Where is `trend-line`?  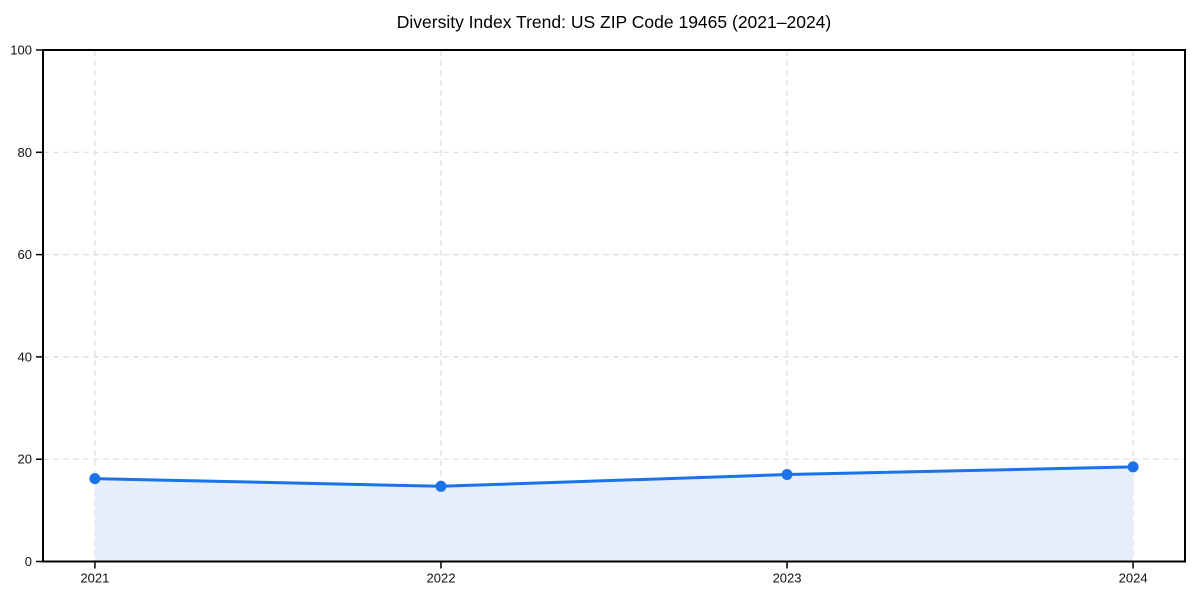
trend-line is located at coordinates (614, 476).